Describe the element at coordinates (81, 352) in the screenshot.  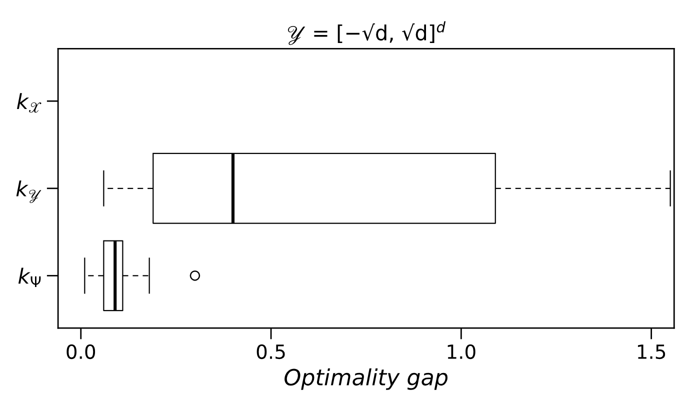
I see `x-tick-label: 0.0` at that location.